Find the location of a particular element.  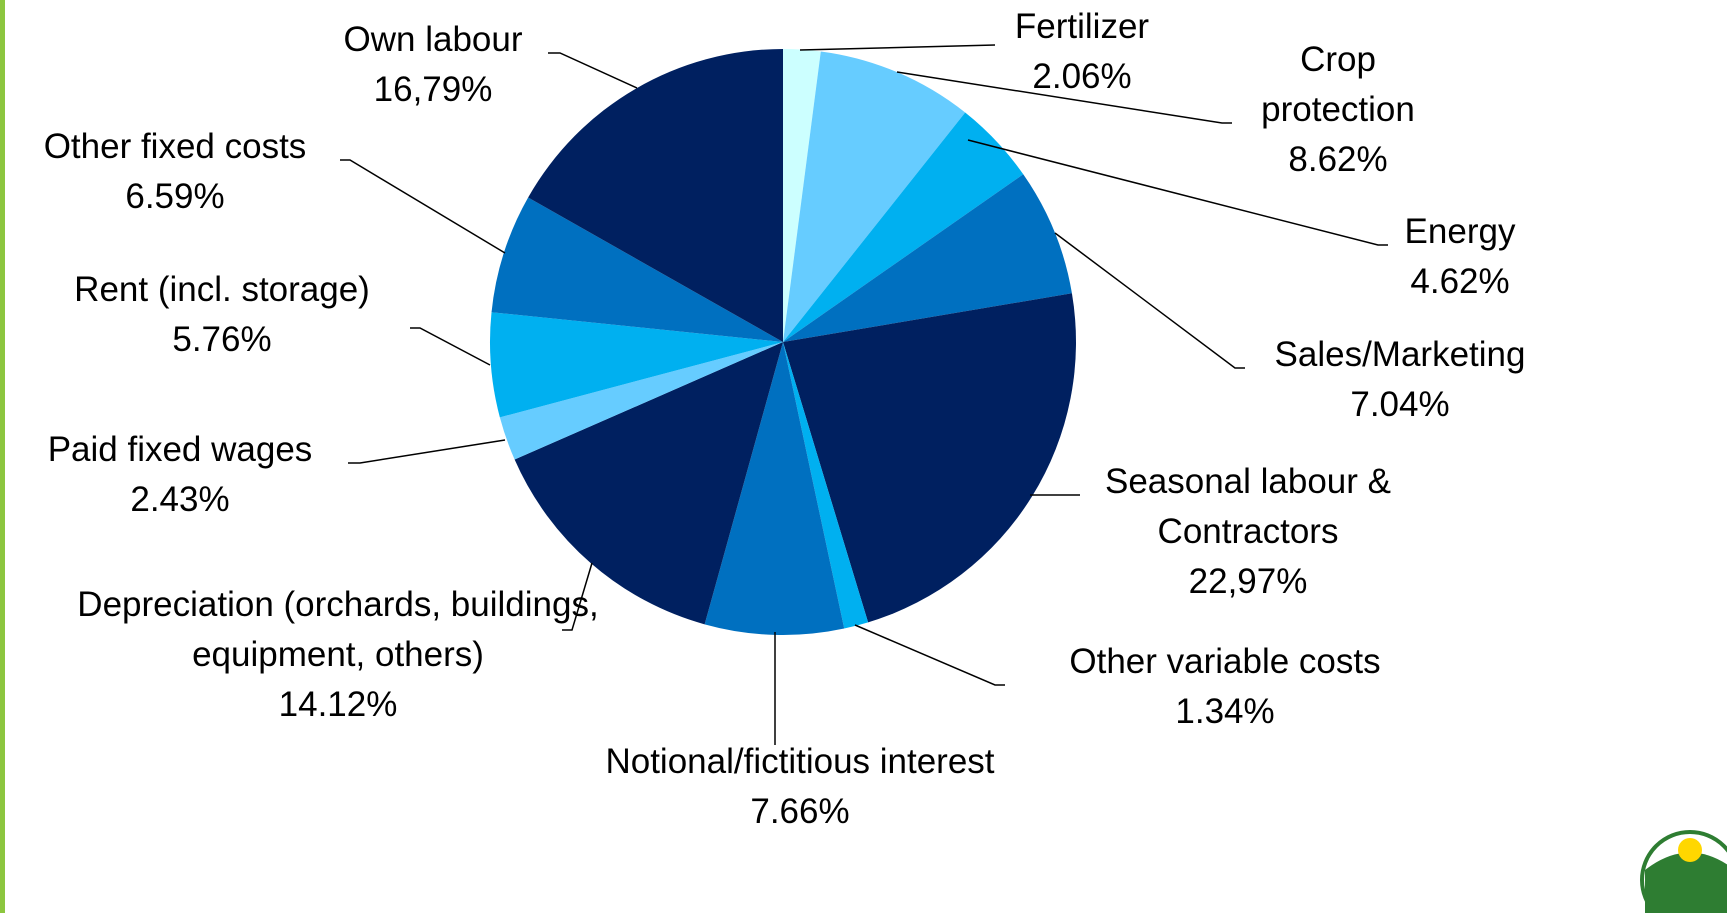

value-label: 7.66% is located at coordinates (800, 811).